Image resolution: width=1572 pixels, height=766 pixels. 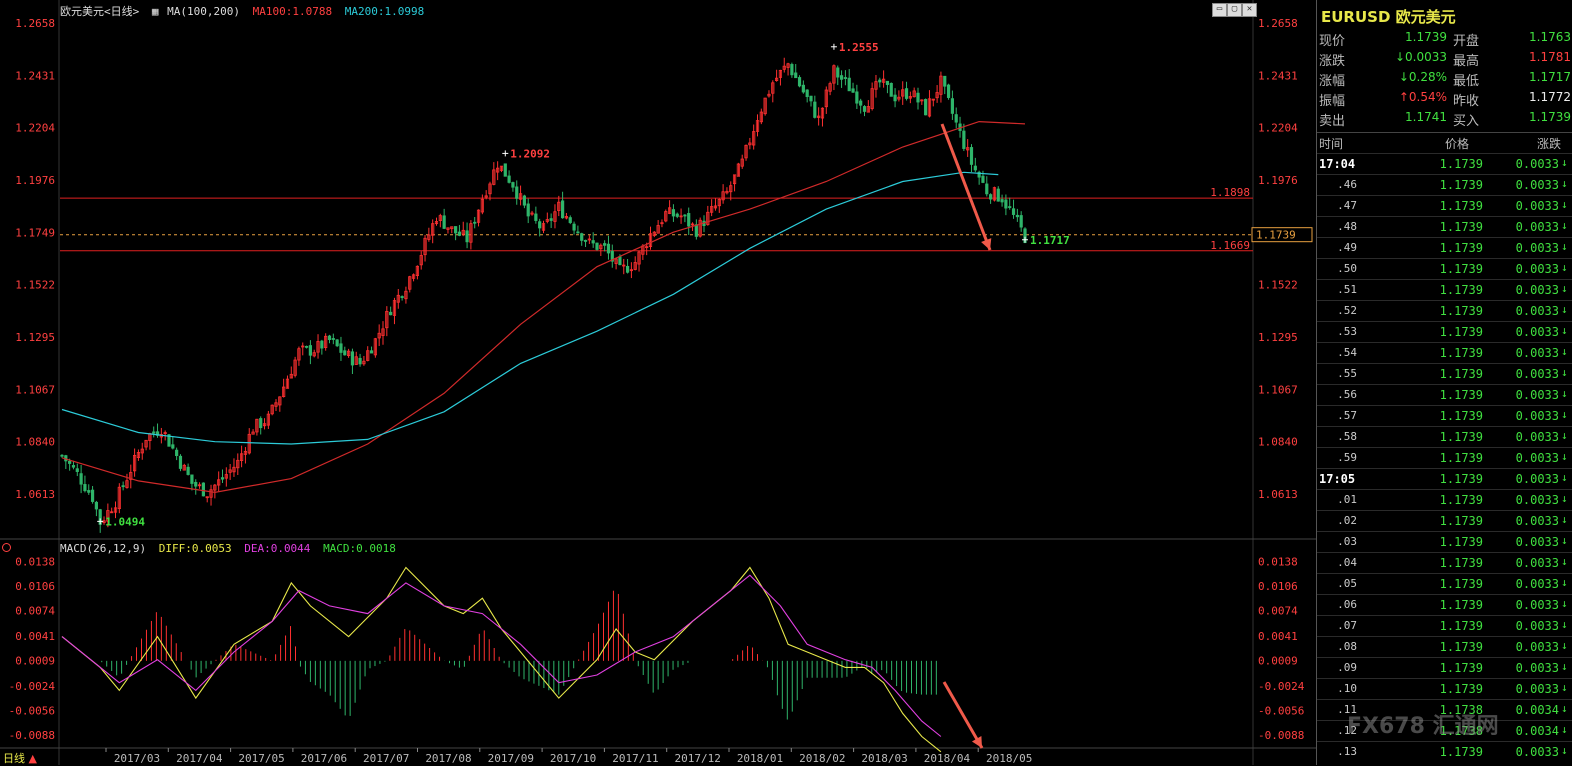 What do you see at coordinates (1444, 752) in the screenshot?
I see `tick-row: .13 1.1739 0.0033 ↓` at bounding box center [1444, 752].